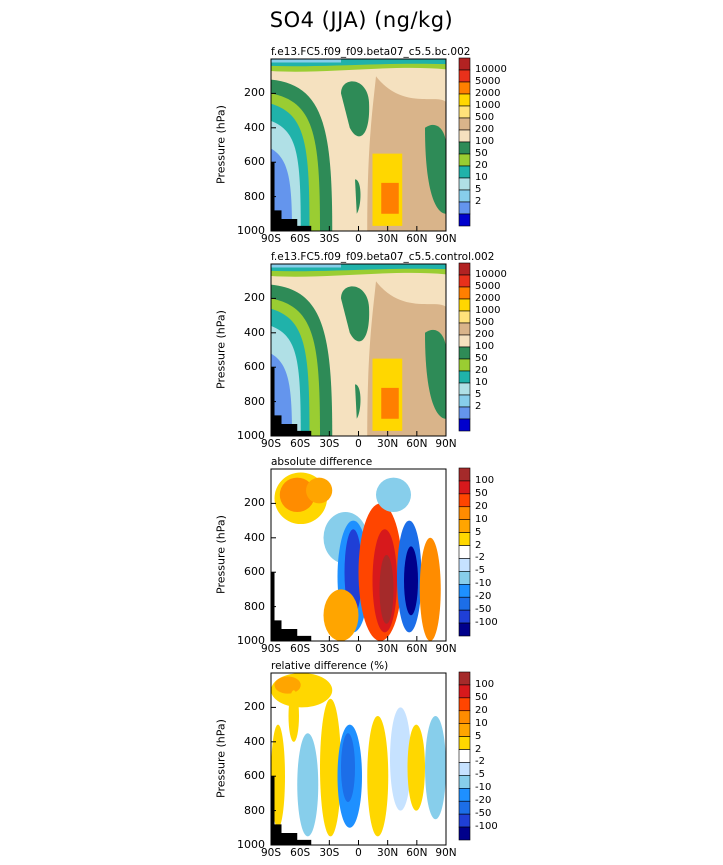  What do you see at coordinates (330, 666) in the screenshot?
I see `panel-title: relative difference (%)` at bounding box center [330, 666].